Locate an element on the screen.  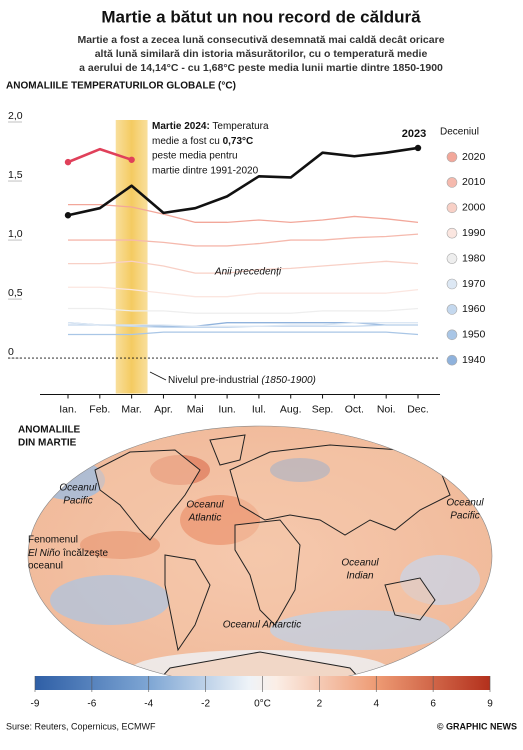
leader-line is located at coordinates (158, 376).